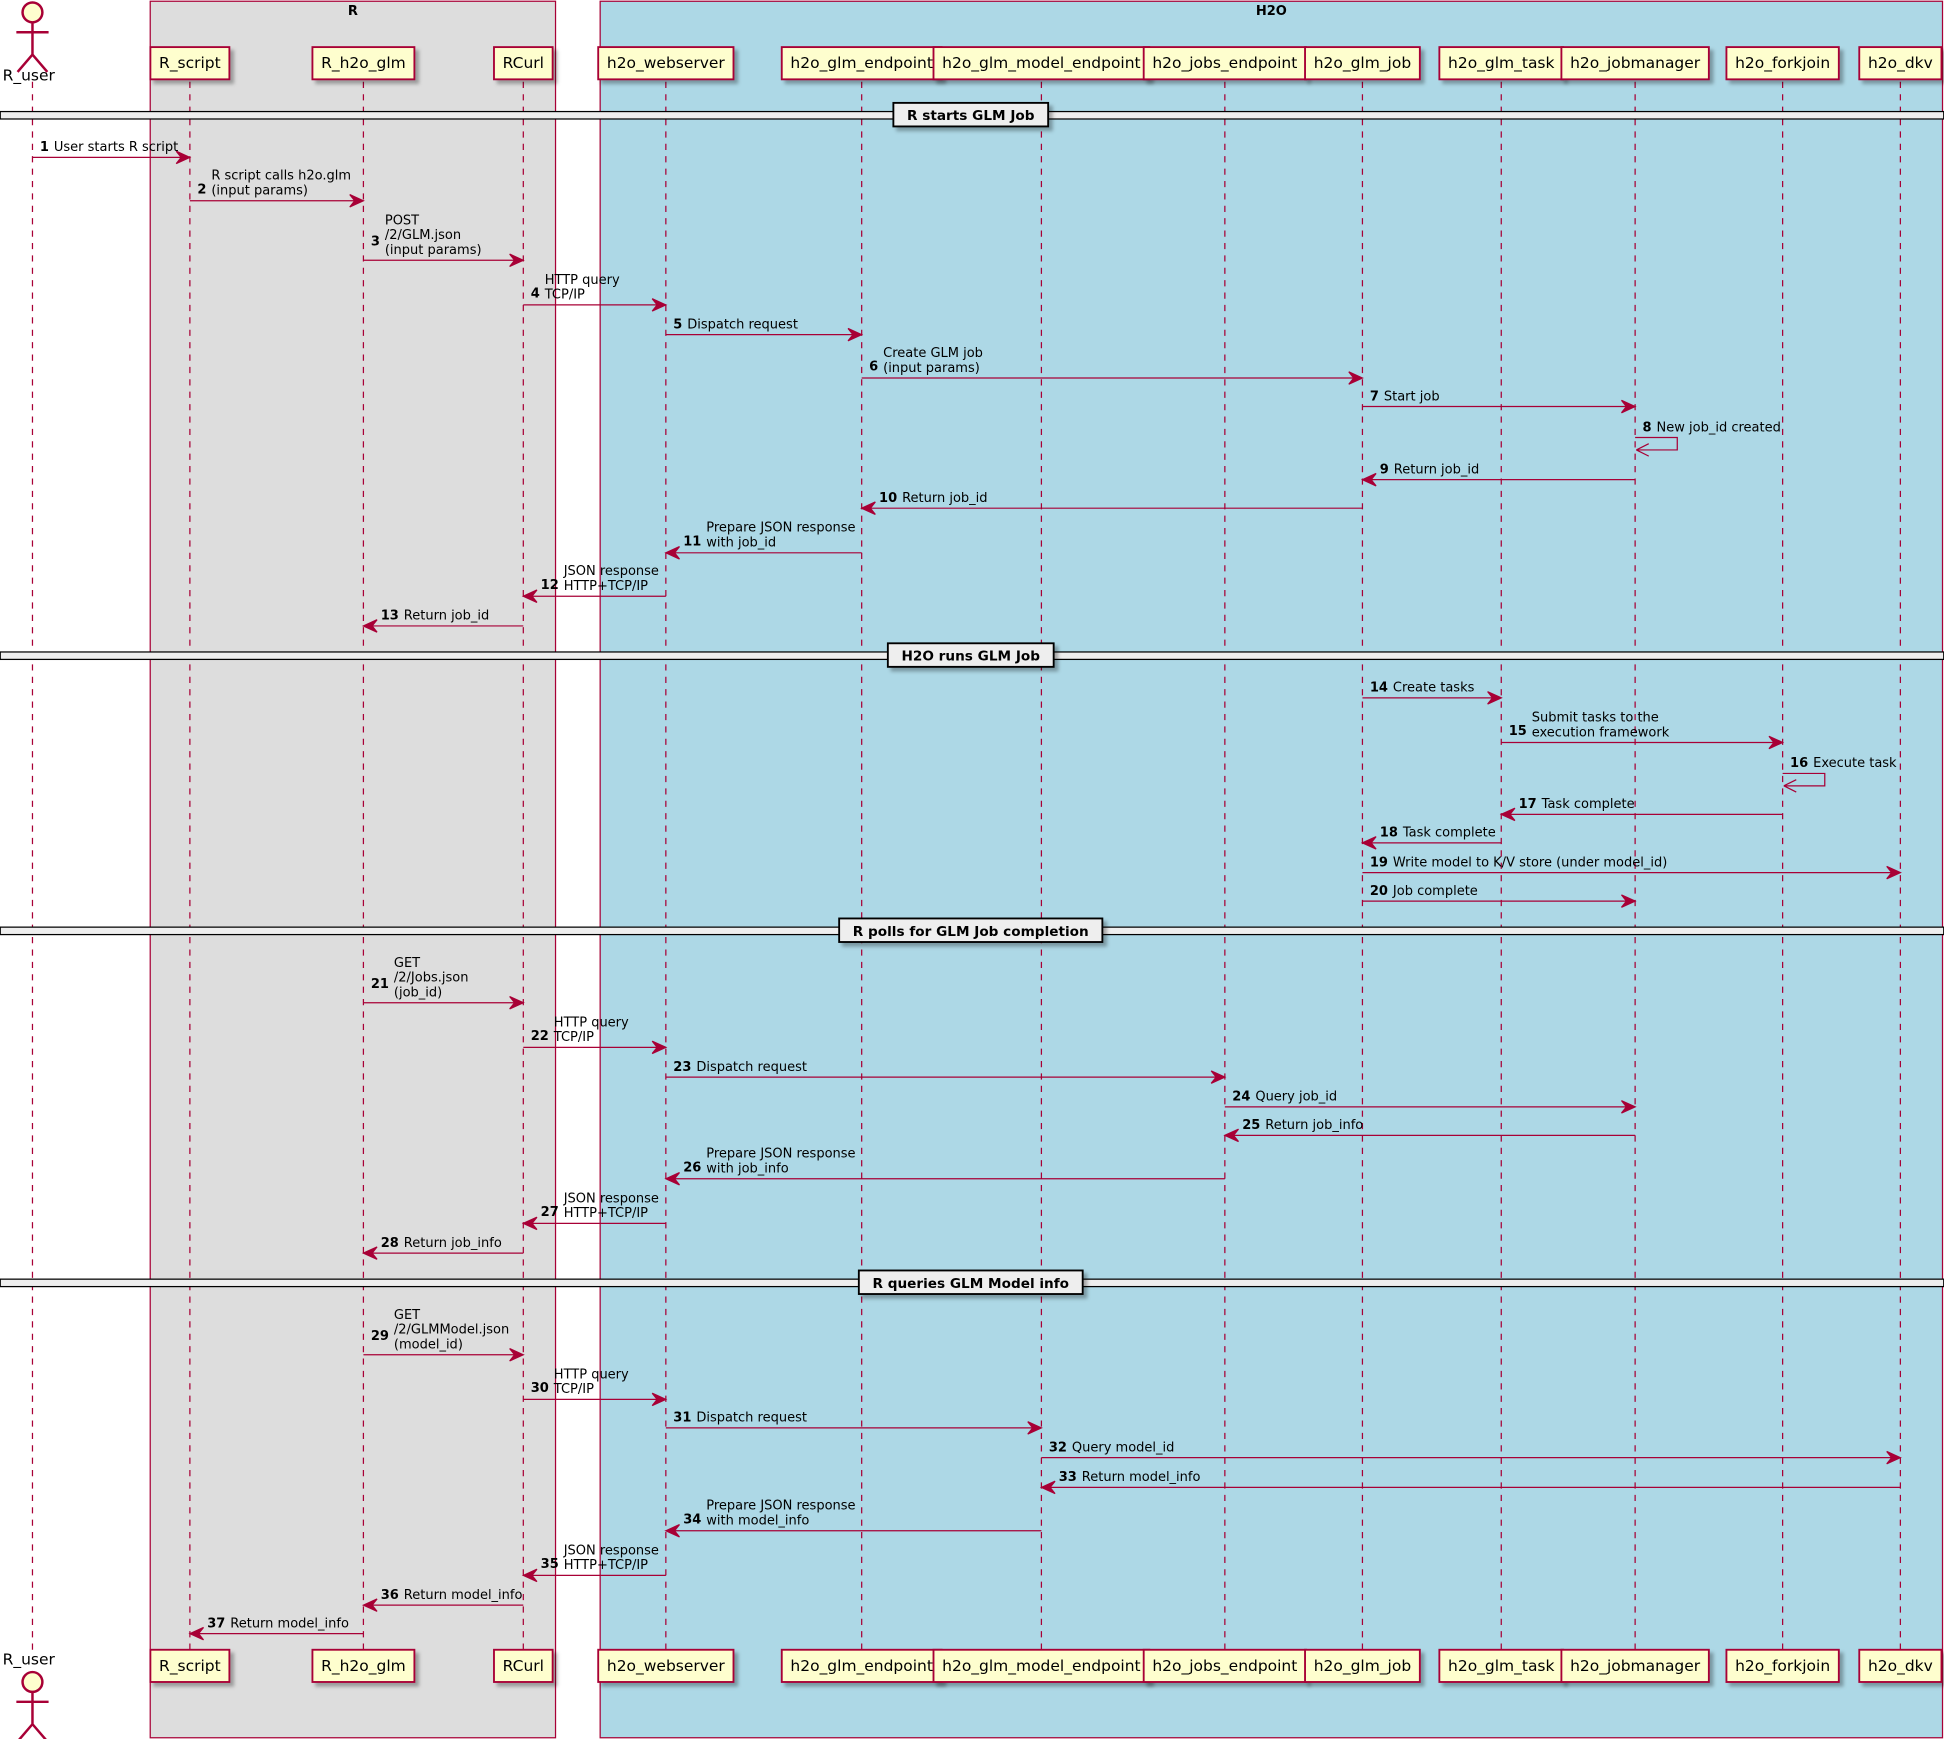 This screenshot has height=1739, width=1944. I want to click on participant-label: R_h2o_glm, so click(363, 63).